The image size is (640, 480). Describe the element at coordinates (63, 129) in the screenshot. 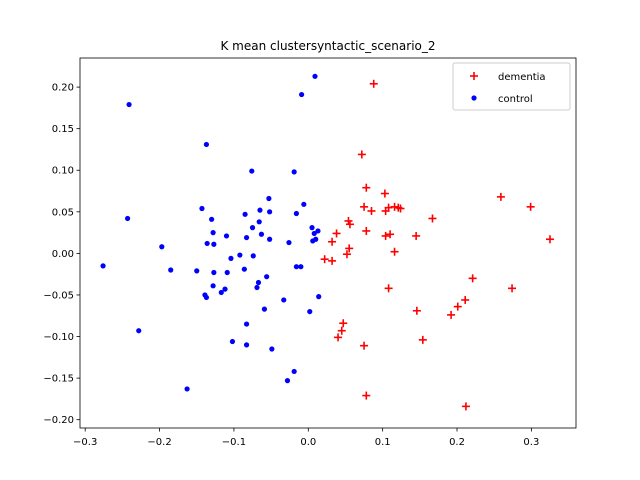

I see `y-tick-label: 0.15` at that location.